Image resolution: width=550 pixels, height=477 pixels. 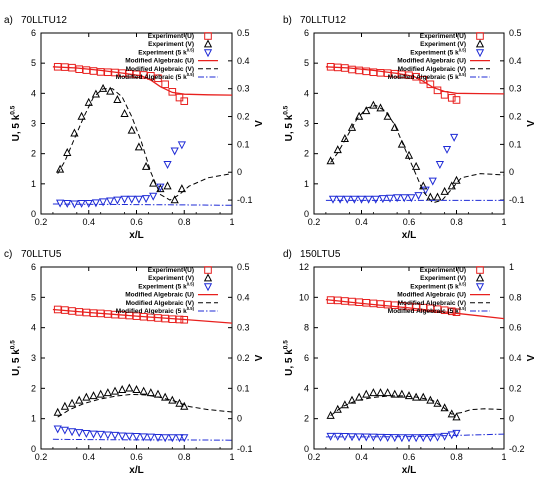 What do you see at coordinates (304, 267) in the screenshot?
I see `y-left-tick-label: 12` at bounding box center [304, 267].